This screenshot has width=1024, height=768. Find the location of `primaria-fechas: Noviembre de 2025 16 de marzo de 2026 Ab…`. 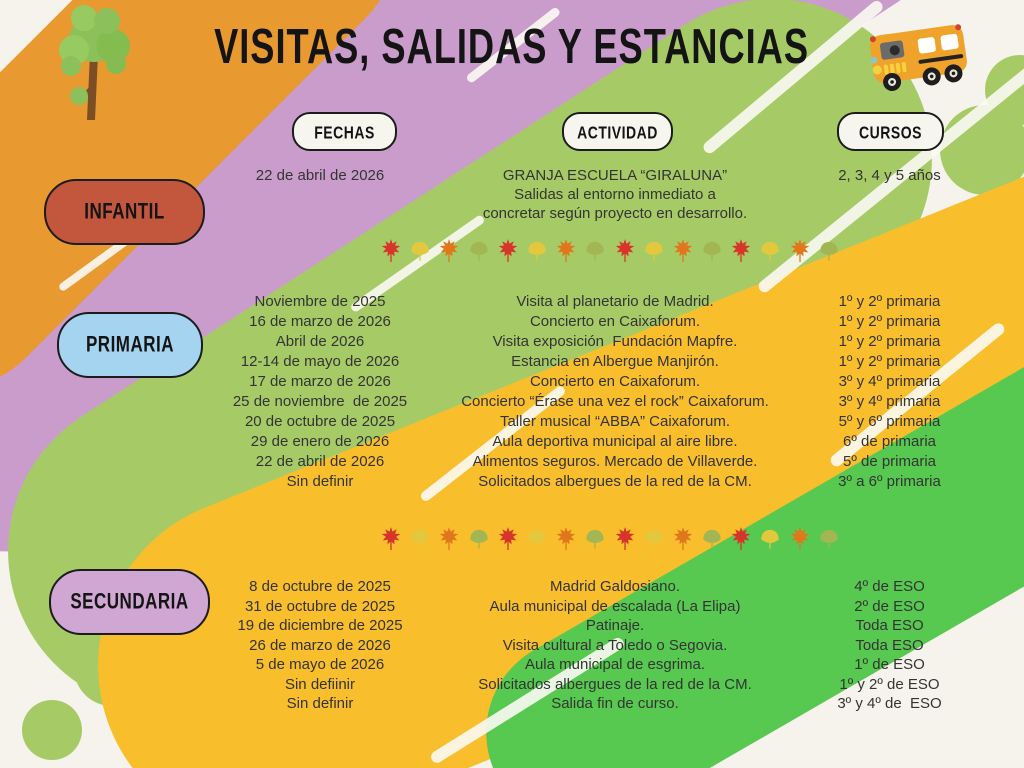

primaria-fechas: Noviembre de 2025 16 de marzo de 2026 Ab… is located at coordinates (320, 391).